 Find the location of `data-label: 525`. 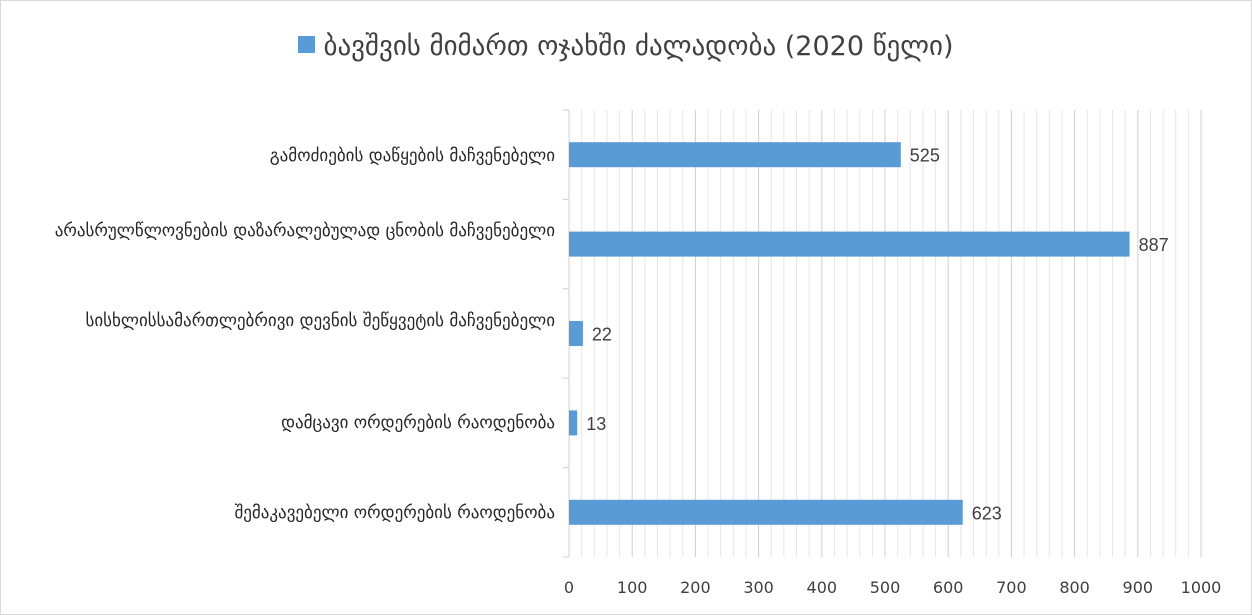

data-label: 525 is located at coordinates (925, 156).